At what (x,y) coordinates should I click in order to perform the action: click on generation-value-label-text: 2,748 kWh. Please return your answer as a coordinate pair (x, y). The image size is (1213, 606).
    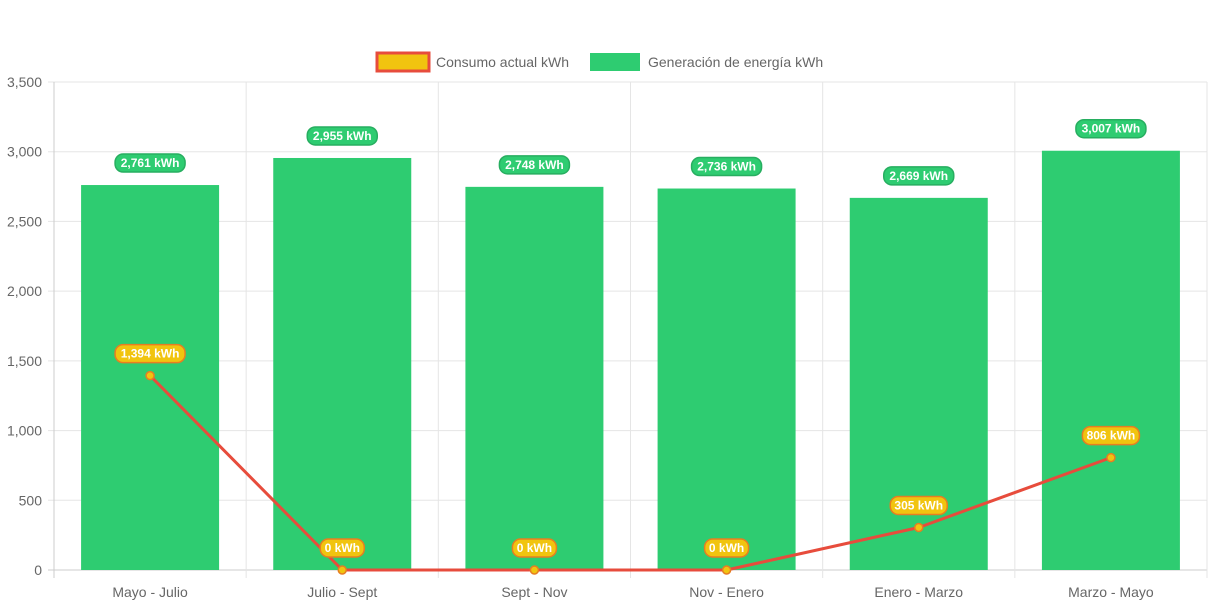
    Looking at the image, I should click on (534, 165).